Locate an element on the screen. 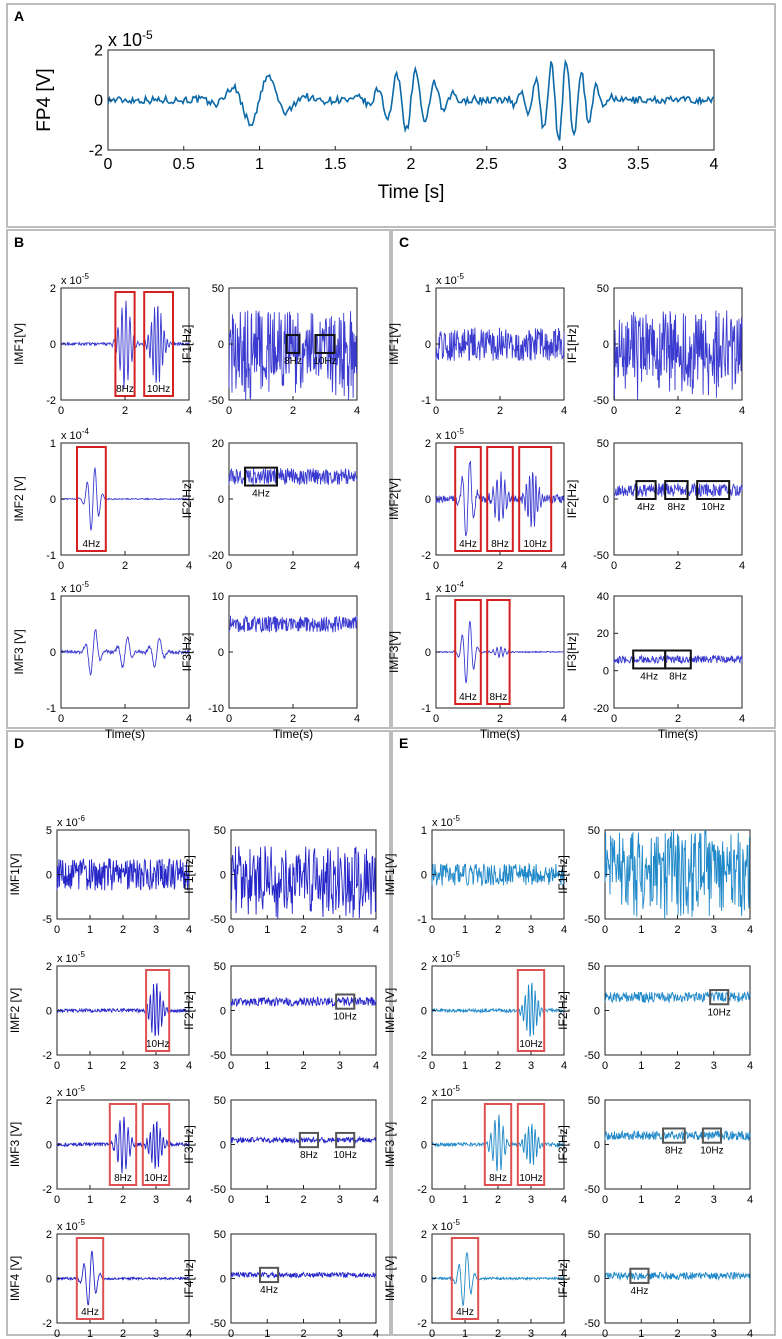 The image size is (782, 1339). y-axis-label: IMF2 [V] is located at coordinates (390, 1010).